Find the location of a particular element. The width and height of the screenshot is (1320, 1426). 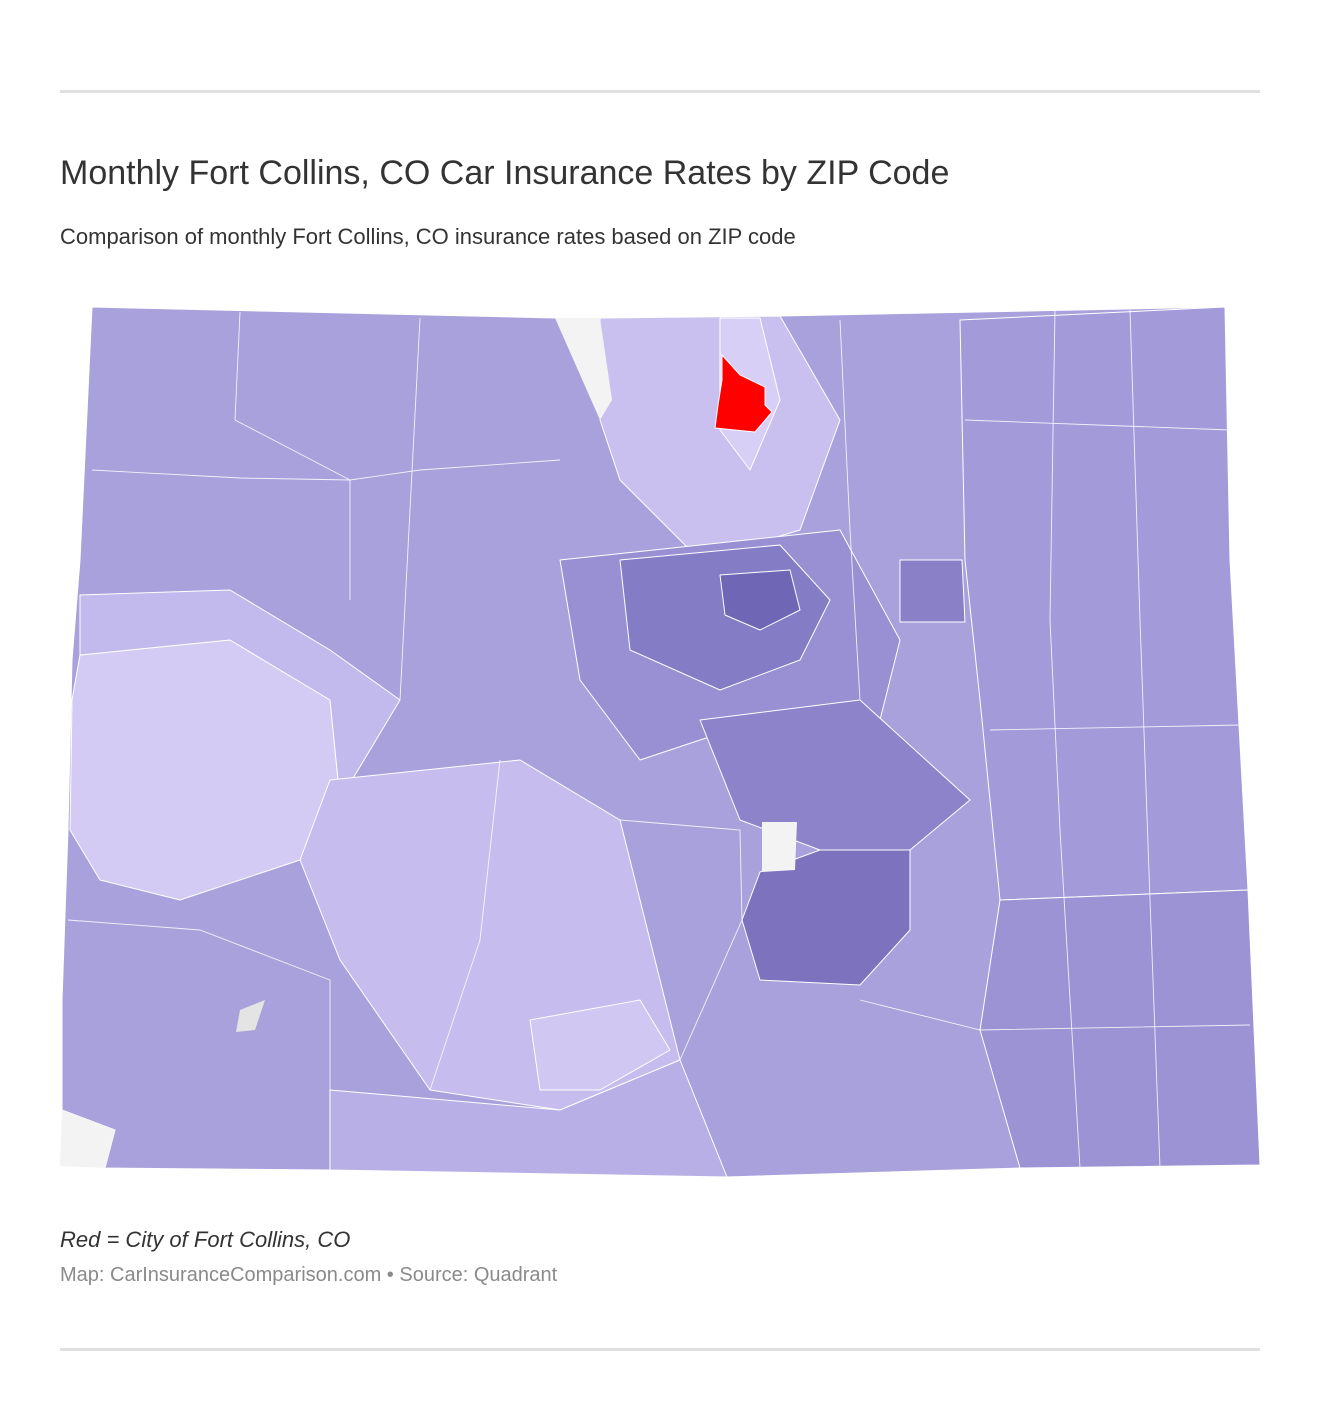

region-east is located at coordinates (1104, 603).